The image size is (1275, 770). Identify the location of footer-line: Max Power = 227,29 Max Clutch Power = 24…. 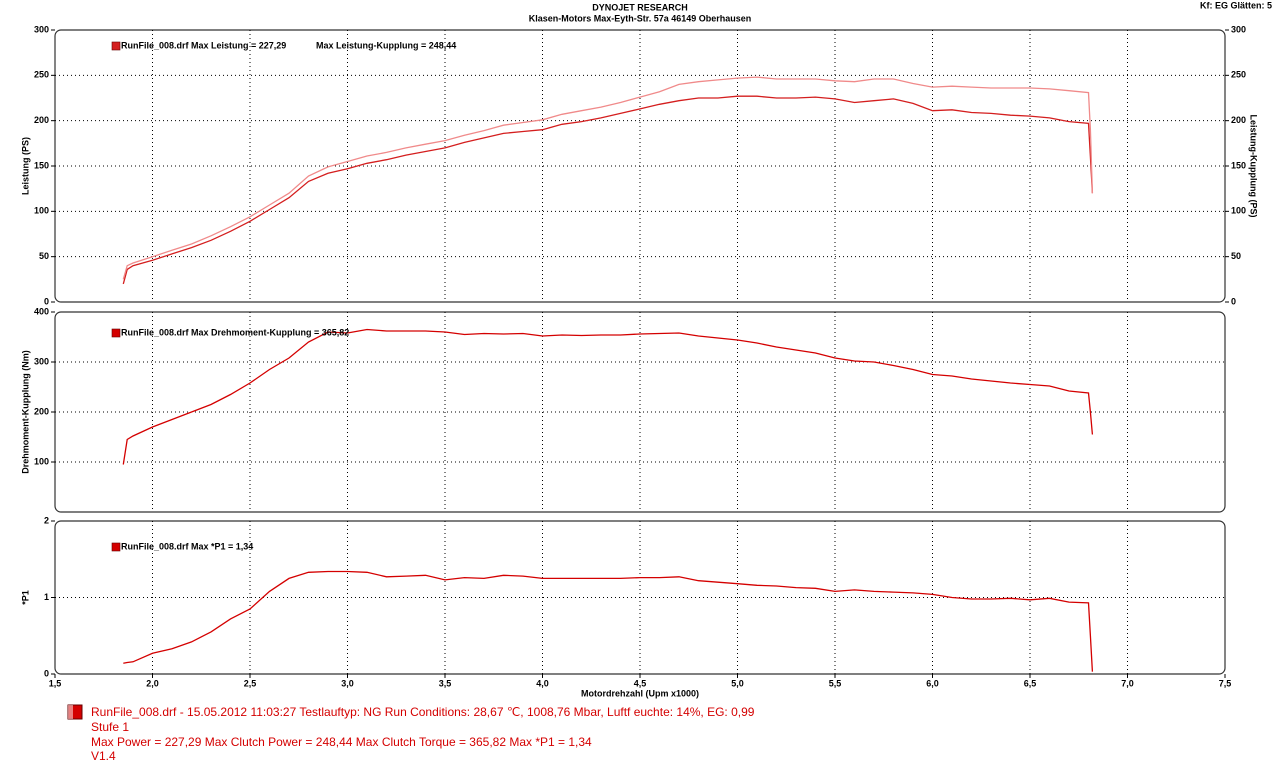
(341, 742).